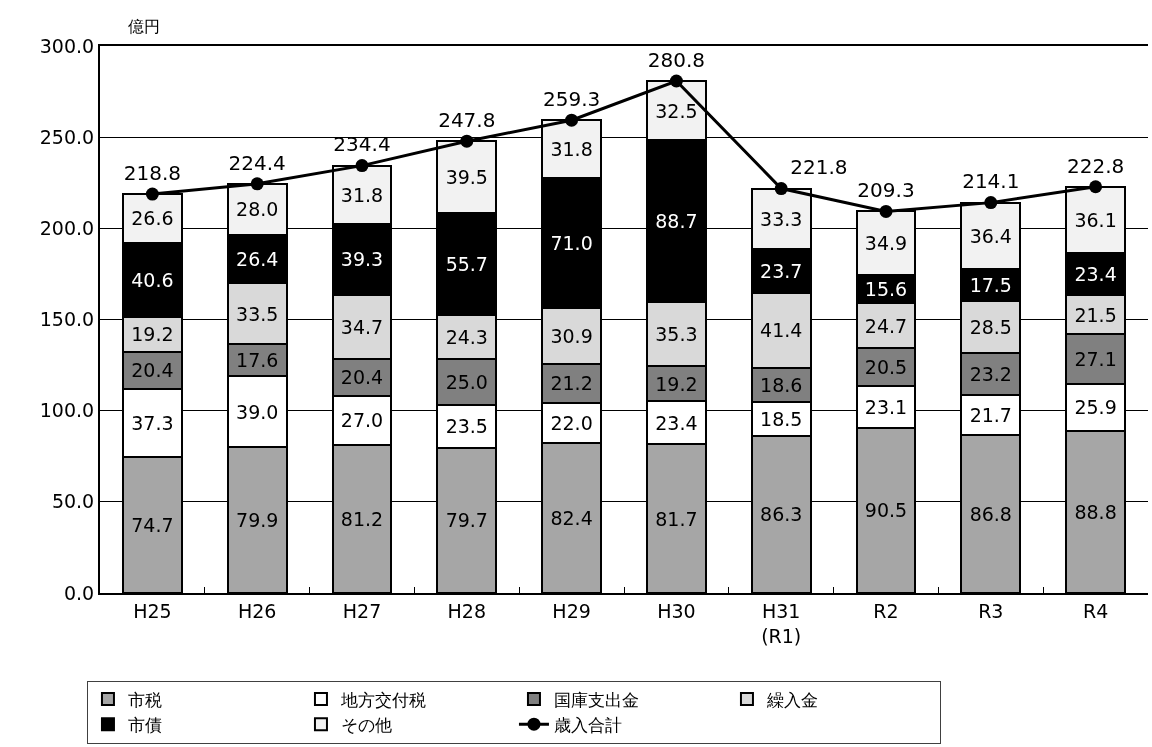 This screenshot has height=747, width=1152. I want to click on data-label: 34.9, so click(886, 243).